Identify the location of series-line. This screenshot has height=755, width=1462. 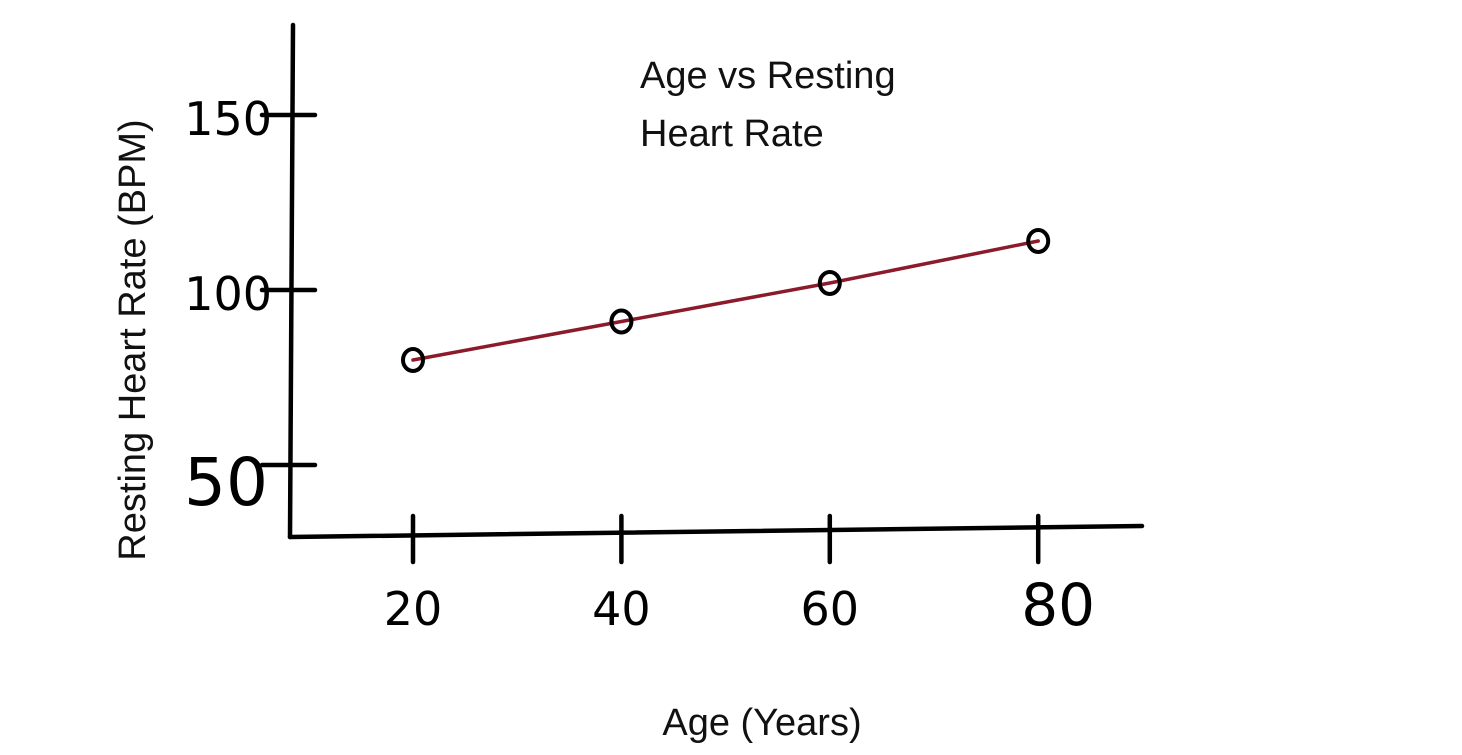
(725, 300).